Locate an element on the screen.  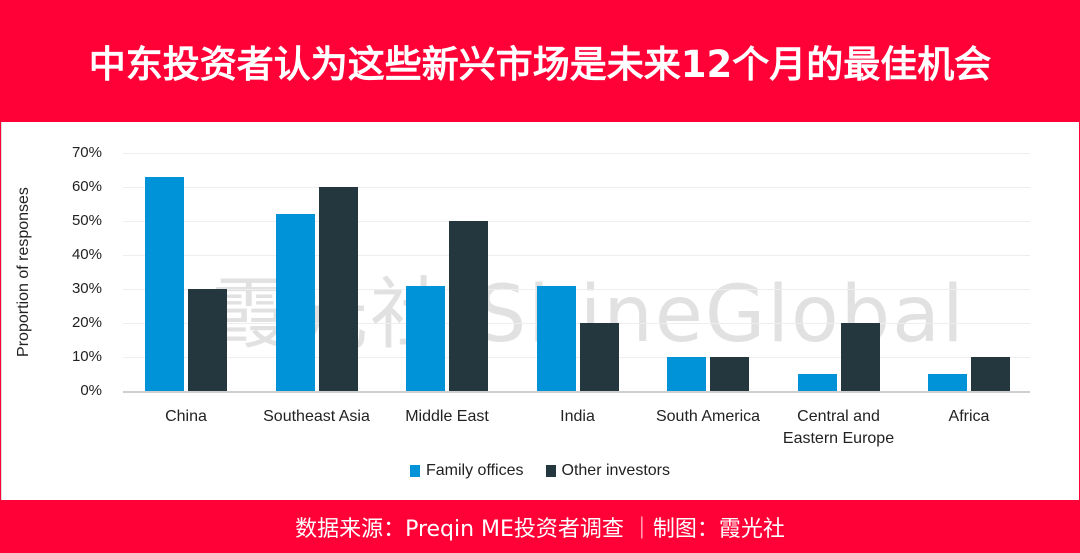
y-tick-label: 20% is located at coordinates (86, 322).